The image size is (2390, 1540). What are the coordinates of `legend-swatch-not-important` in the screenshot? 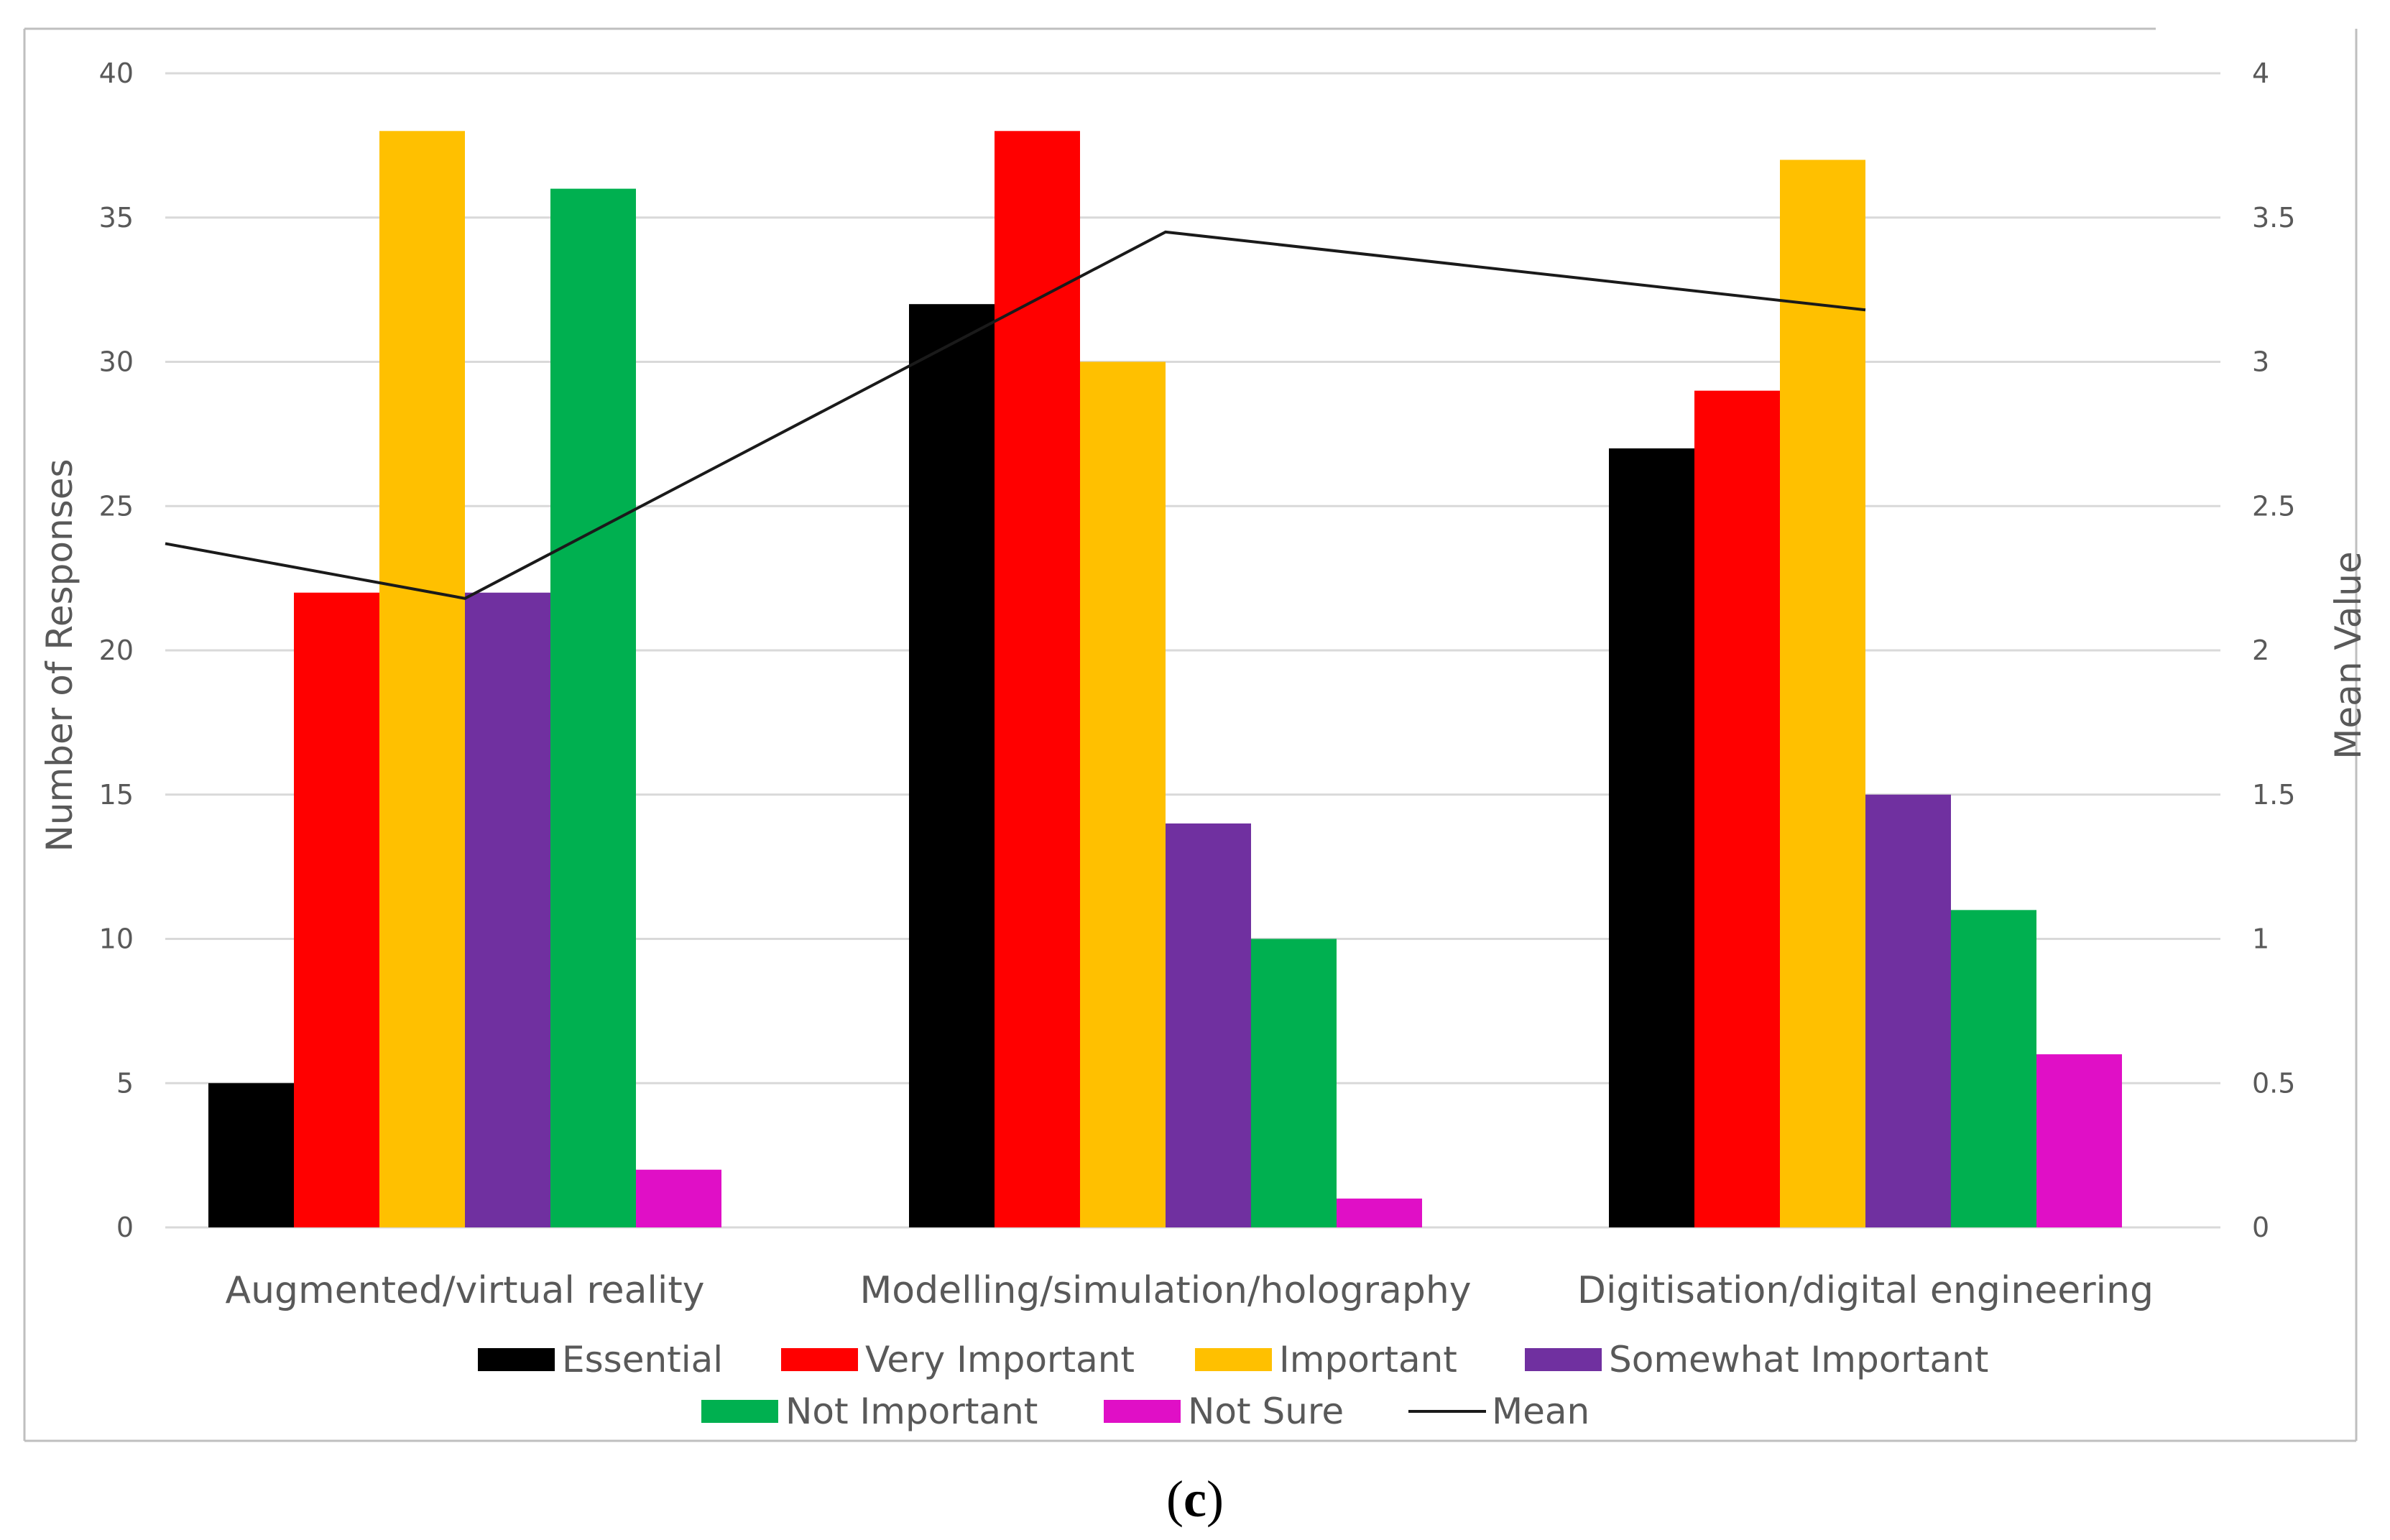 It's located at (739, 1412).